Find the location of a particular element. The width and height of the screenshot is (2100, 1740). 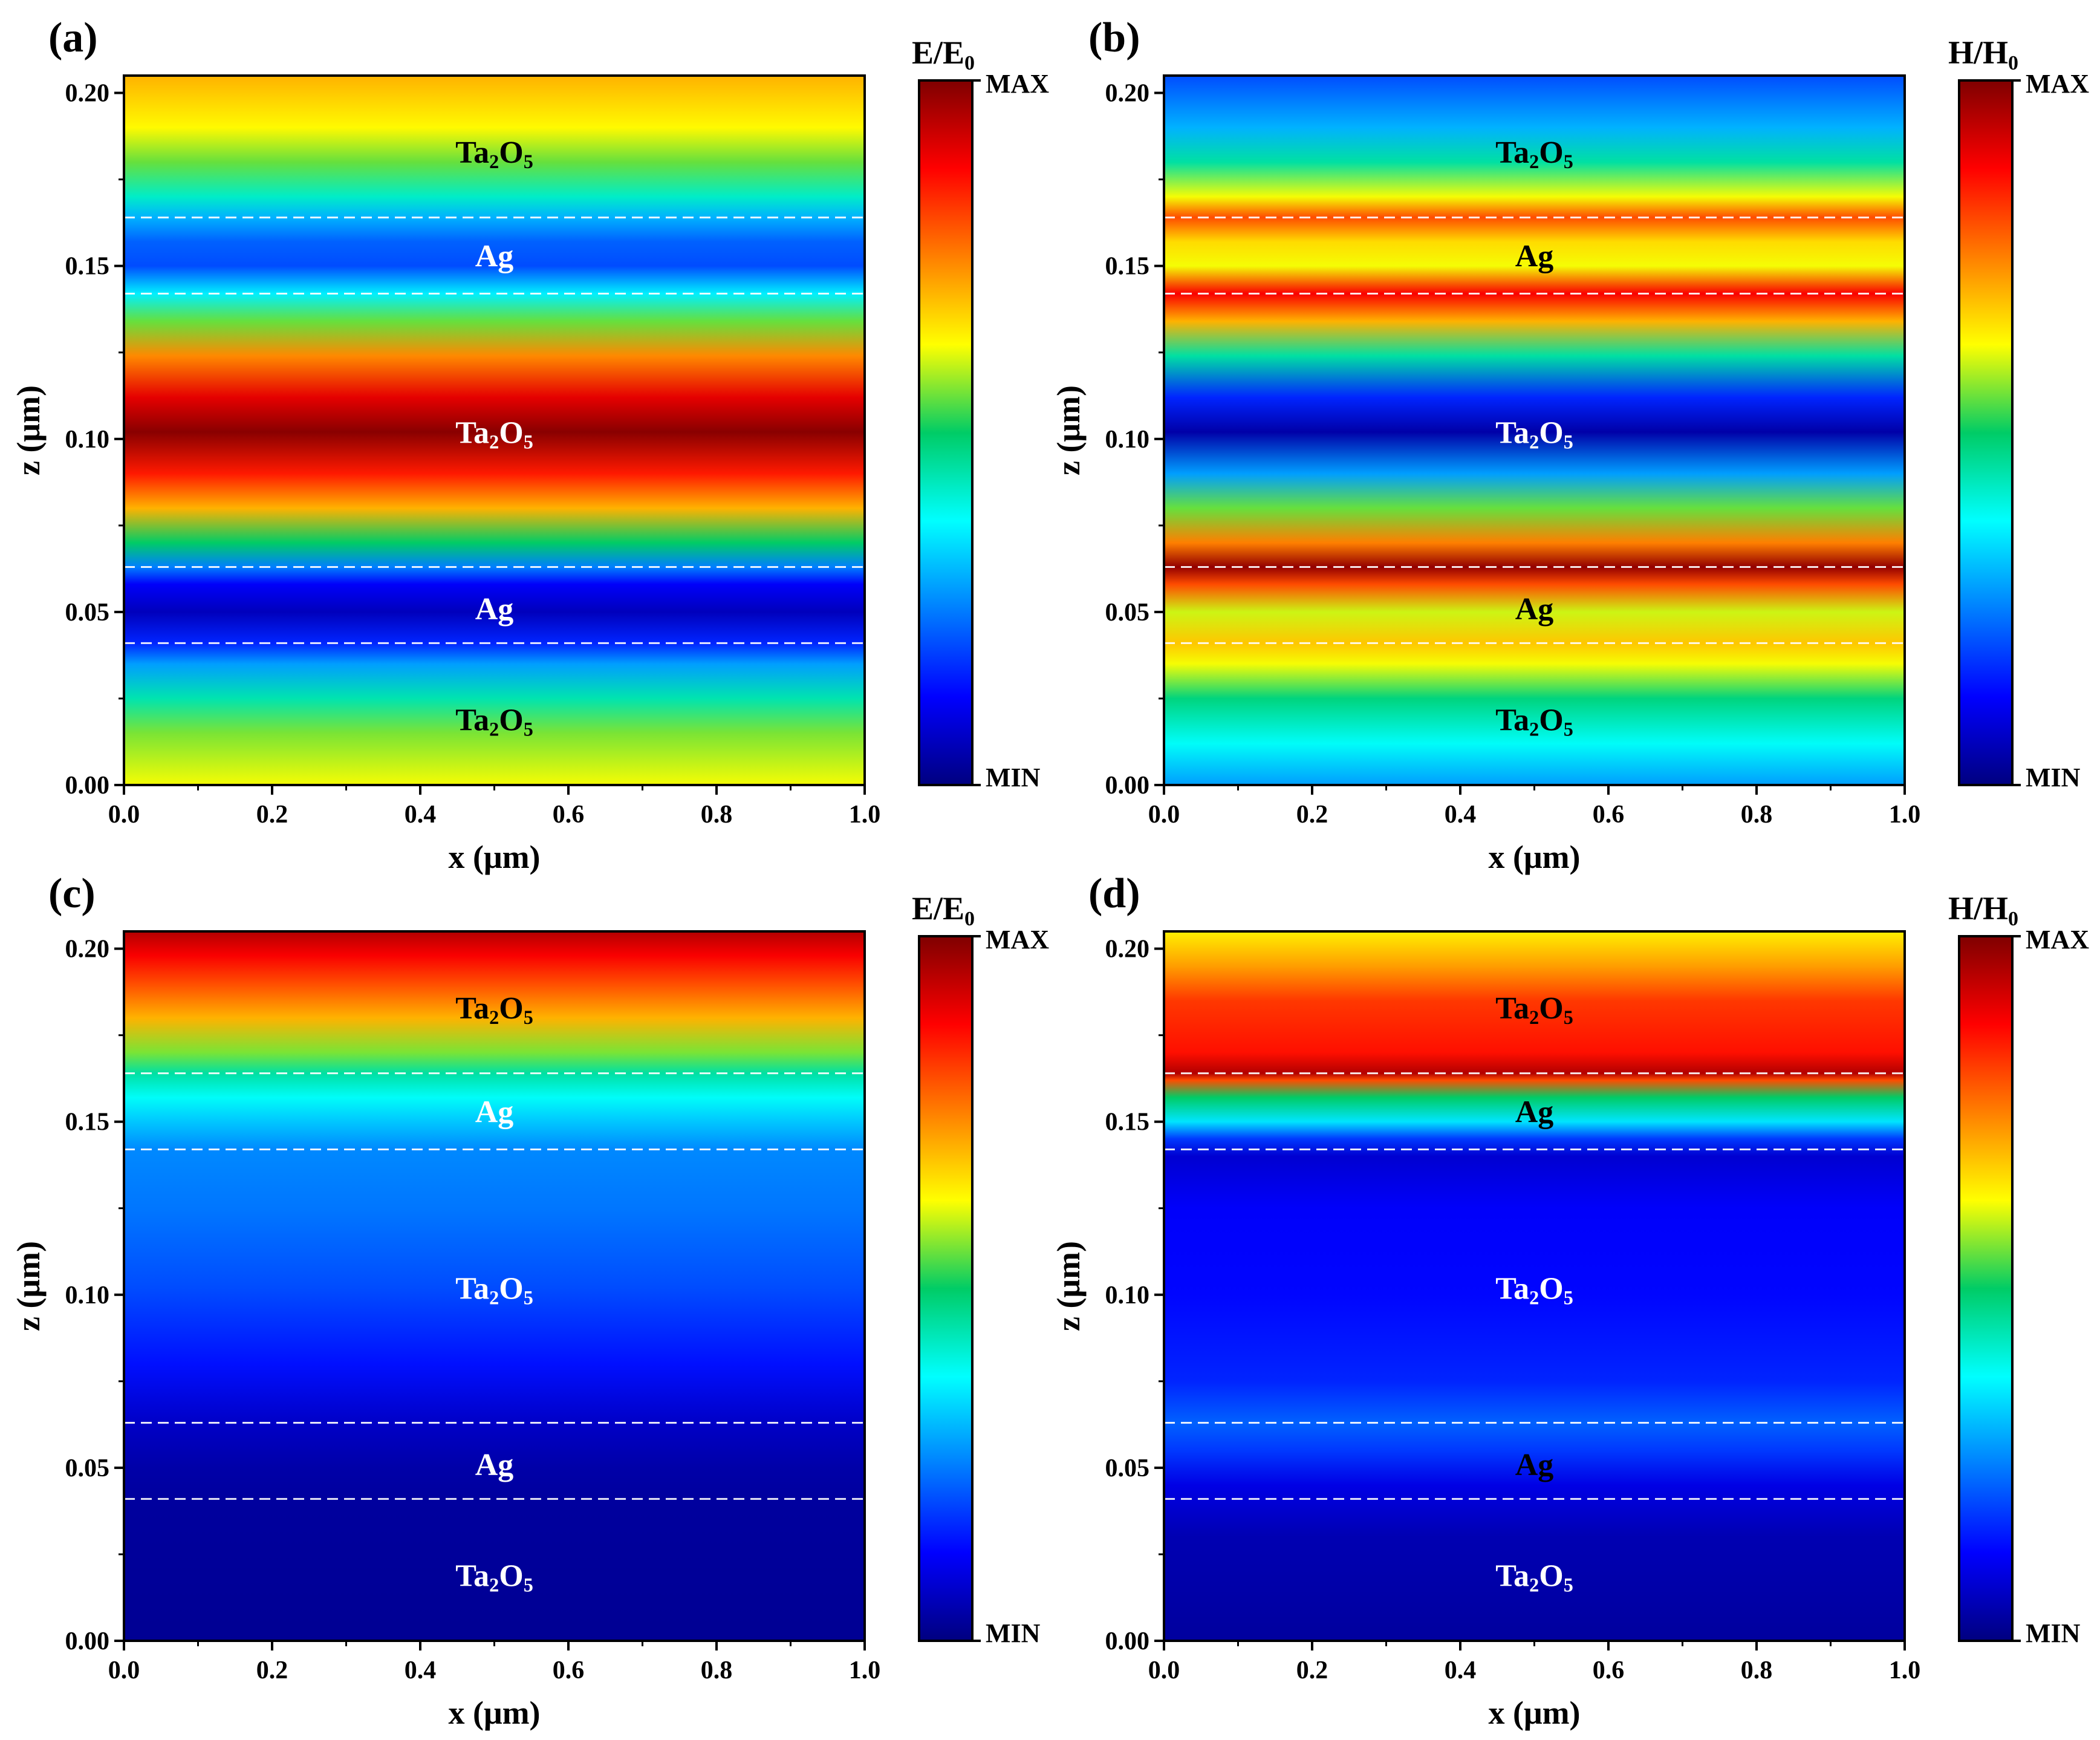

panel-label: (d) is located at coordinates (1114, 893).